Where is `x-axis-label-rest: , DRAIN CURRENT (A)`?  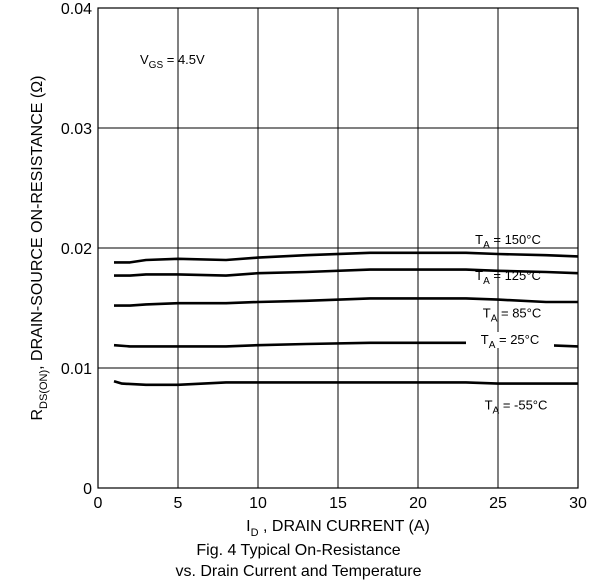 x-axis-label-rest: , DRAIN CURRENT (A) is located at coordinates (344, 526).